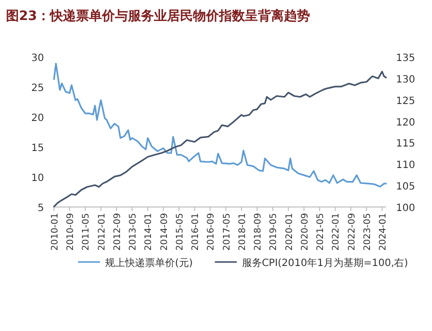 The height and width of the screenshot is (331, 432). Describe the element at coordinates (406, 208) in the screenshot. I see `y2-tick-label: 100` at that location.